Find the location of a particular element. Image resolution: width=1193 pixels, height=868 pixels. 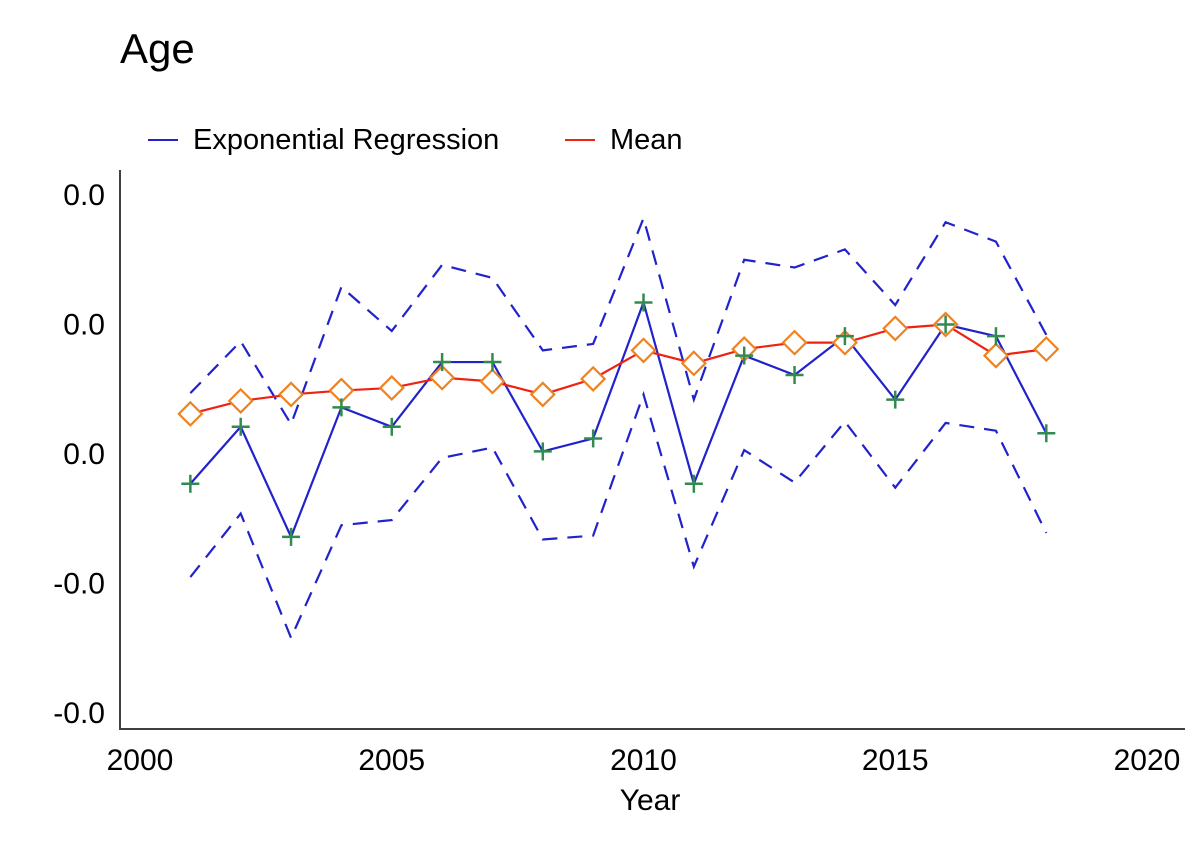

x-tick-label: 2005 is located at coordinates (391, 760).